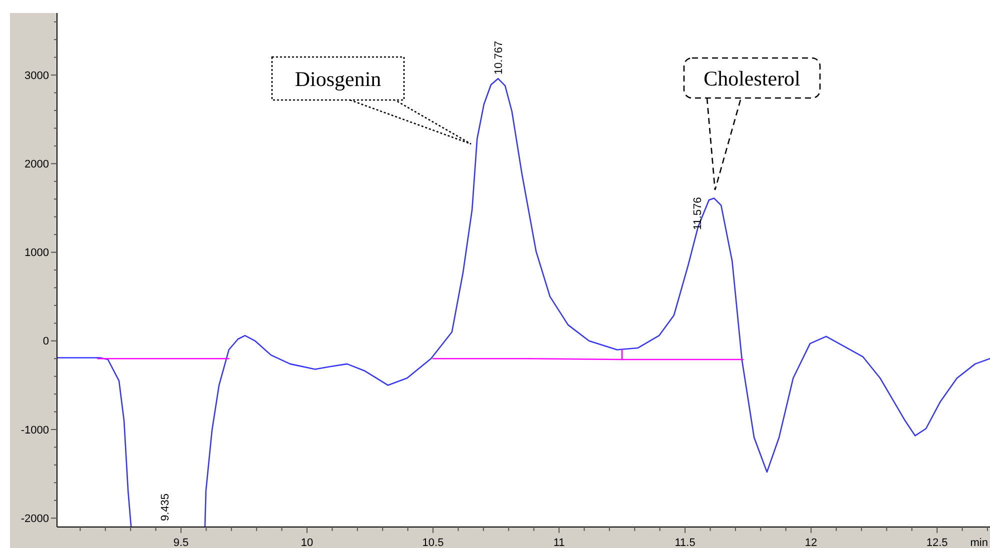 The height and width of the screenshot is (548, 990). Describe the element at coordinates (338, 78) in the screenshot. I see `annotation: Diosgenin` at that location.